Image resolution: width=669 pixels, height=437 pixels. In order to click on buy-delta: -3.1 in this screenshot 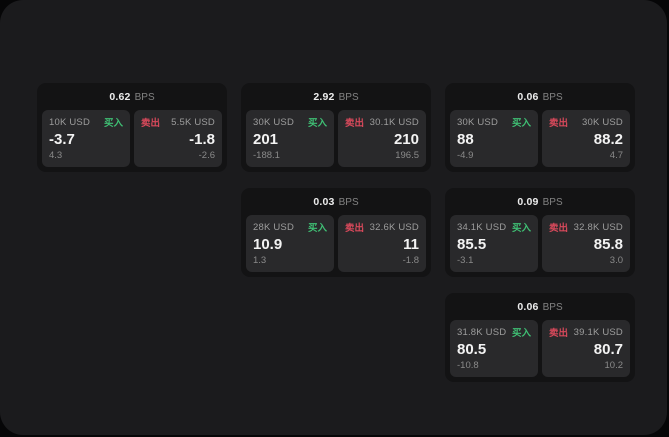, I will do `click(465, 260)`.